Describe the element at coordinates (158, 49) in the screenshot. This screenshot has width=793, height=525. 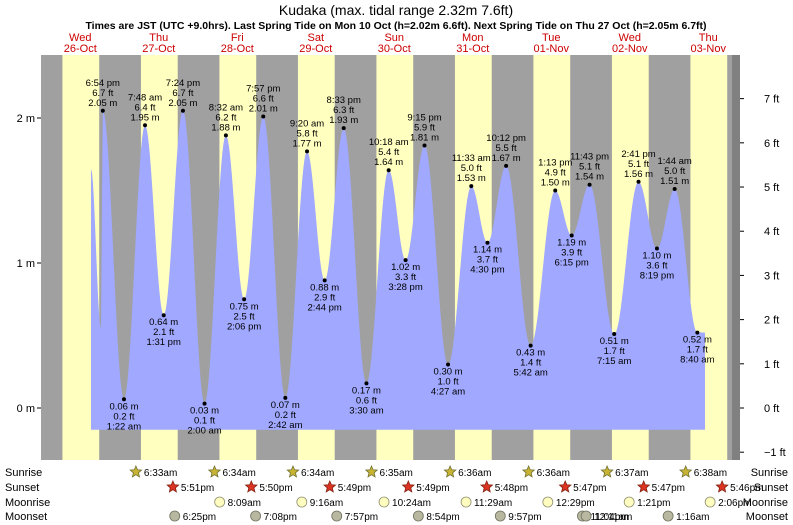
I see `day-date-label: 27-Oct` at that location.